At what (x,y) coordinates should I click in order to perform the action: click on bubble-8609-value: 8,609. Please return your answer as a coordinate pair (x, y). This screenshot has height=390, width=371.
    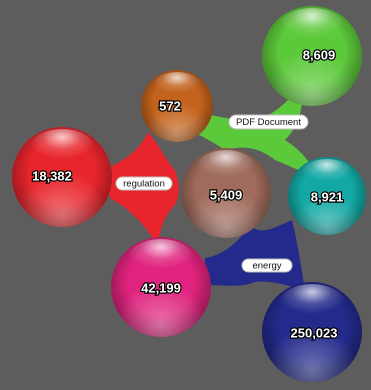
    Looking at the image, I should click on (319, 54).